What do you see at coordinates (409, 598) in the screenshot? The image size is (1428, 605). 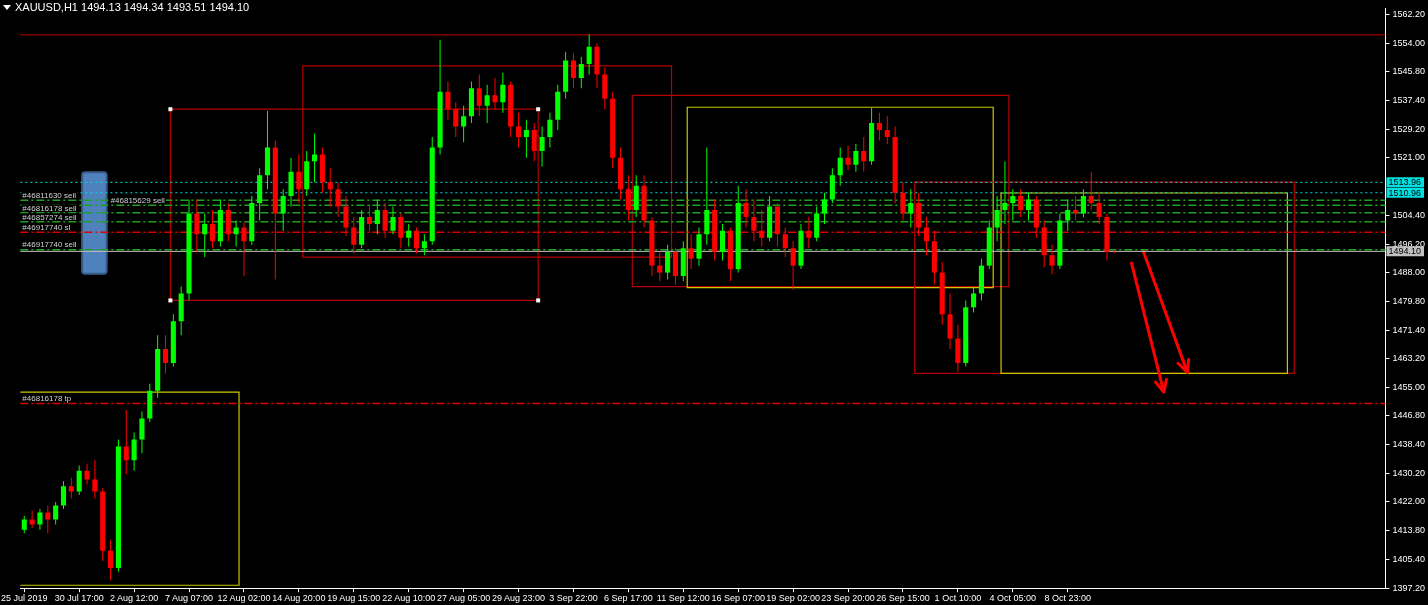 I see `x-tick-label: 22 Aug 10:00` at bounding box center [409, 598].